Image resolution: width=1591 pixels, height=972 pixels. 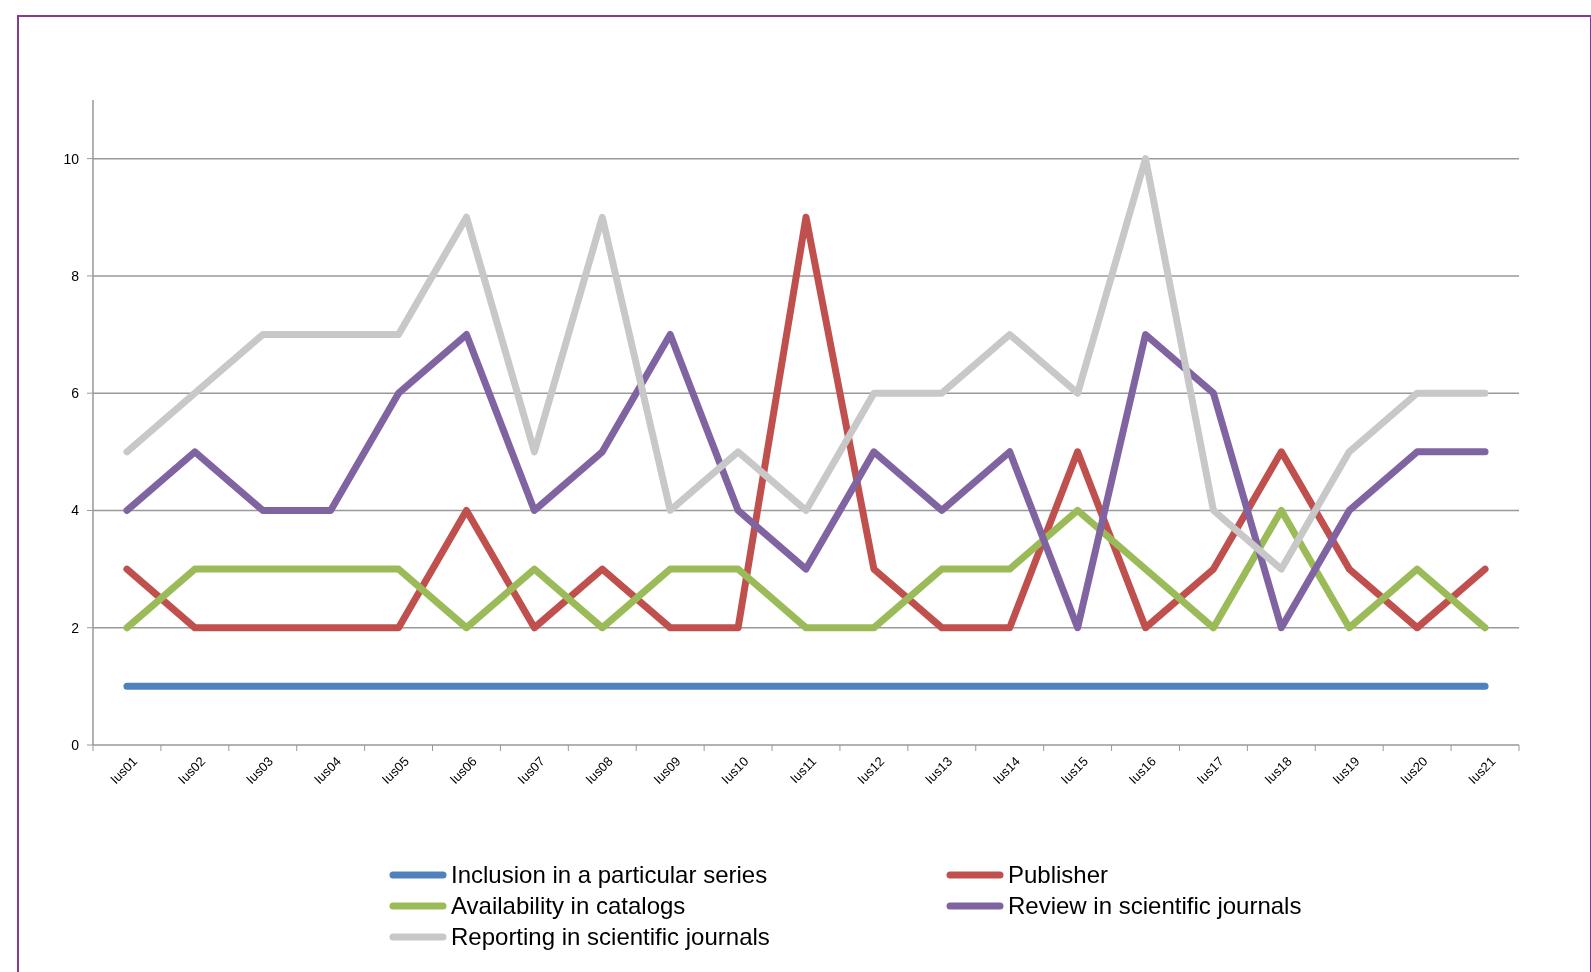 I want to click on legend-label: Availability in catalogs, so click(x=568, y=906).